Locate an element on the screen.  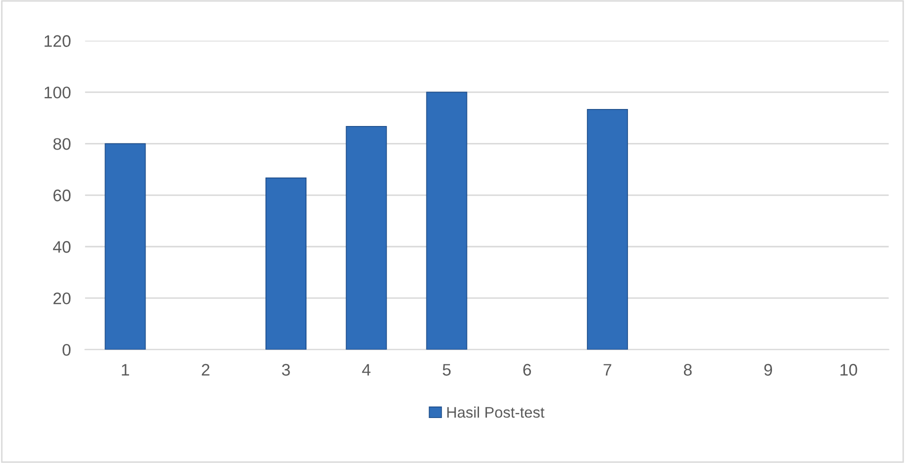
y-tick-label: 0 is located at coordinates (66, 350).